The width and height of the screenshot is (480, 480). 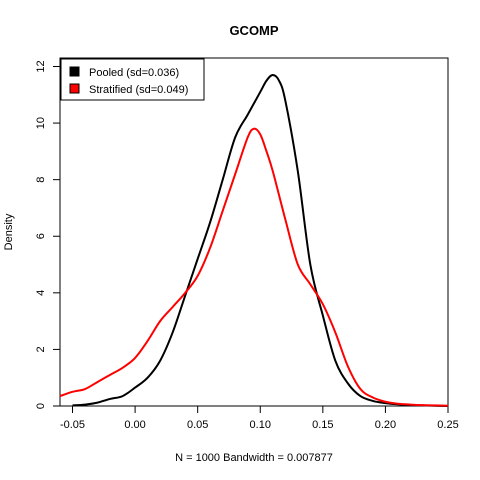 What do you see at coordinates (254, 458) in the screenshot?
I see `x-axis-label: N = 1000 Bandwidth = 0.007877` at bounding box center [254, 458].